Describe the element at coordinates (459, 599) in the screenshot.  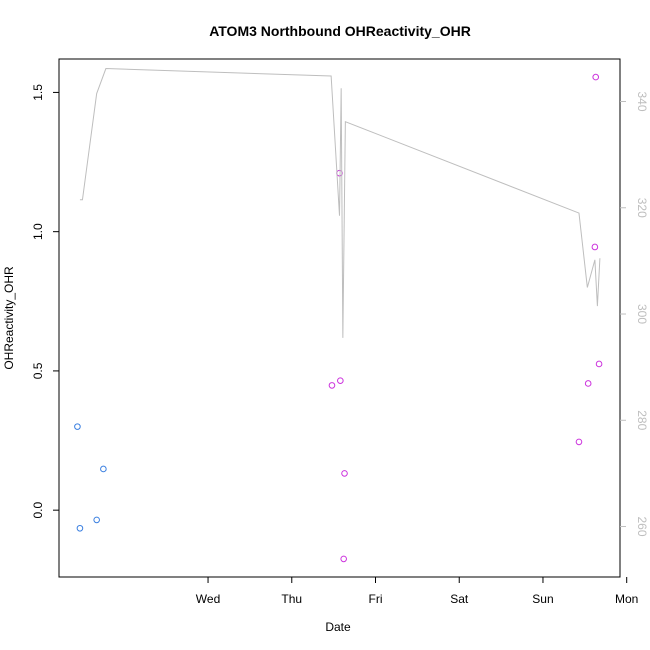
I see `x-tick-label: Sat` at that location.